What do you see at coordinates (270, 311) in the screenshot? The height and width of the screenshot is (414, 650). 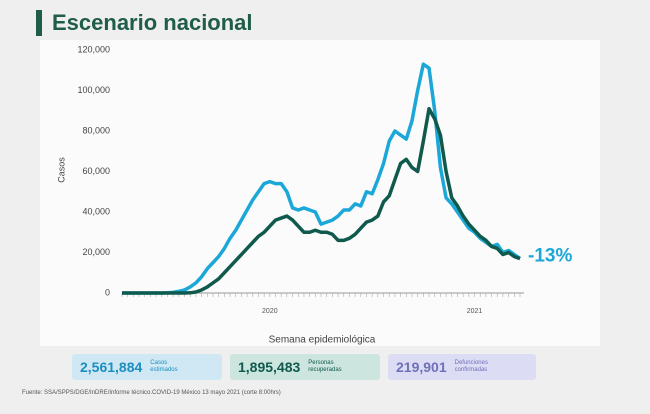 I see `x-tick-label: 2020` at bounding box center [270, 311].